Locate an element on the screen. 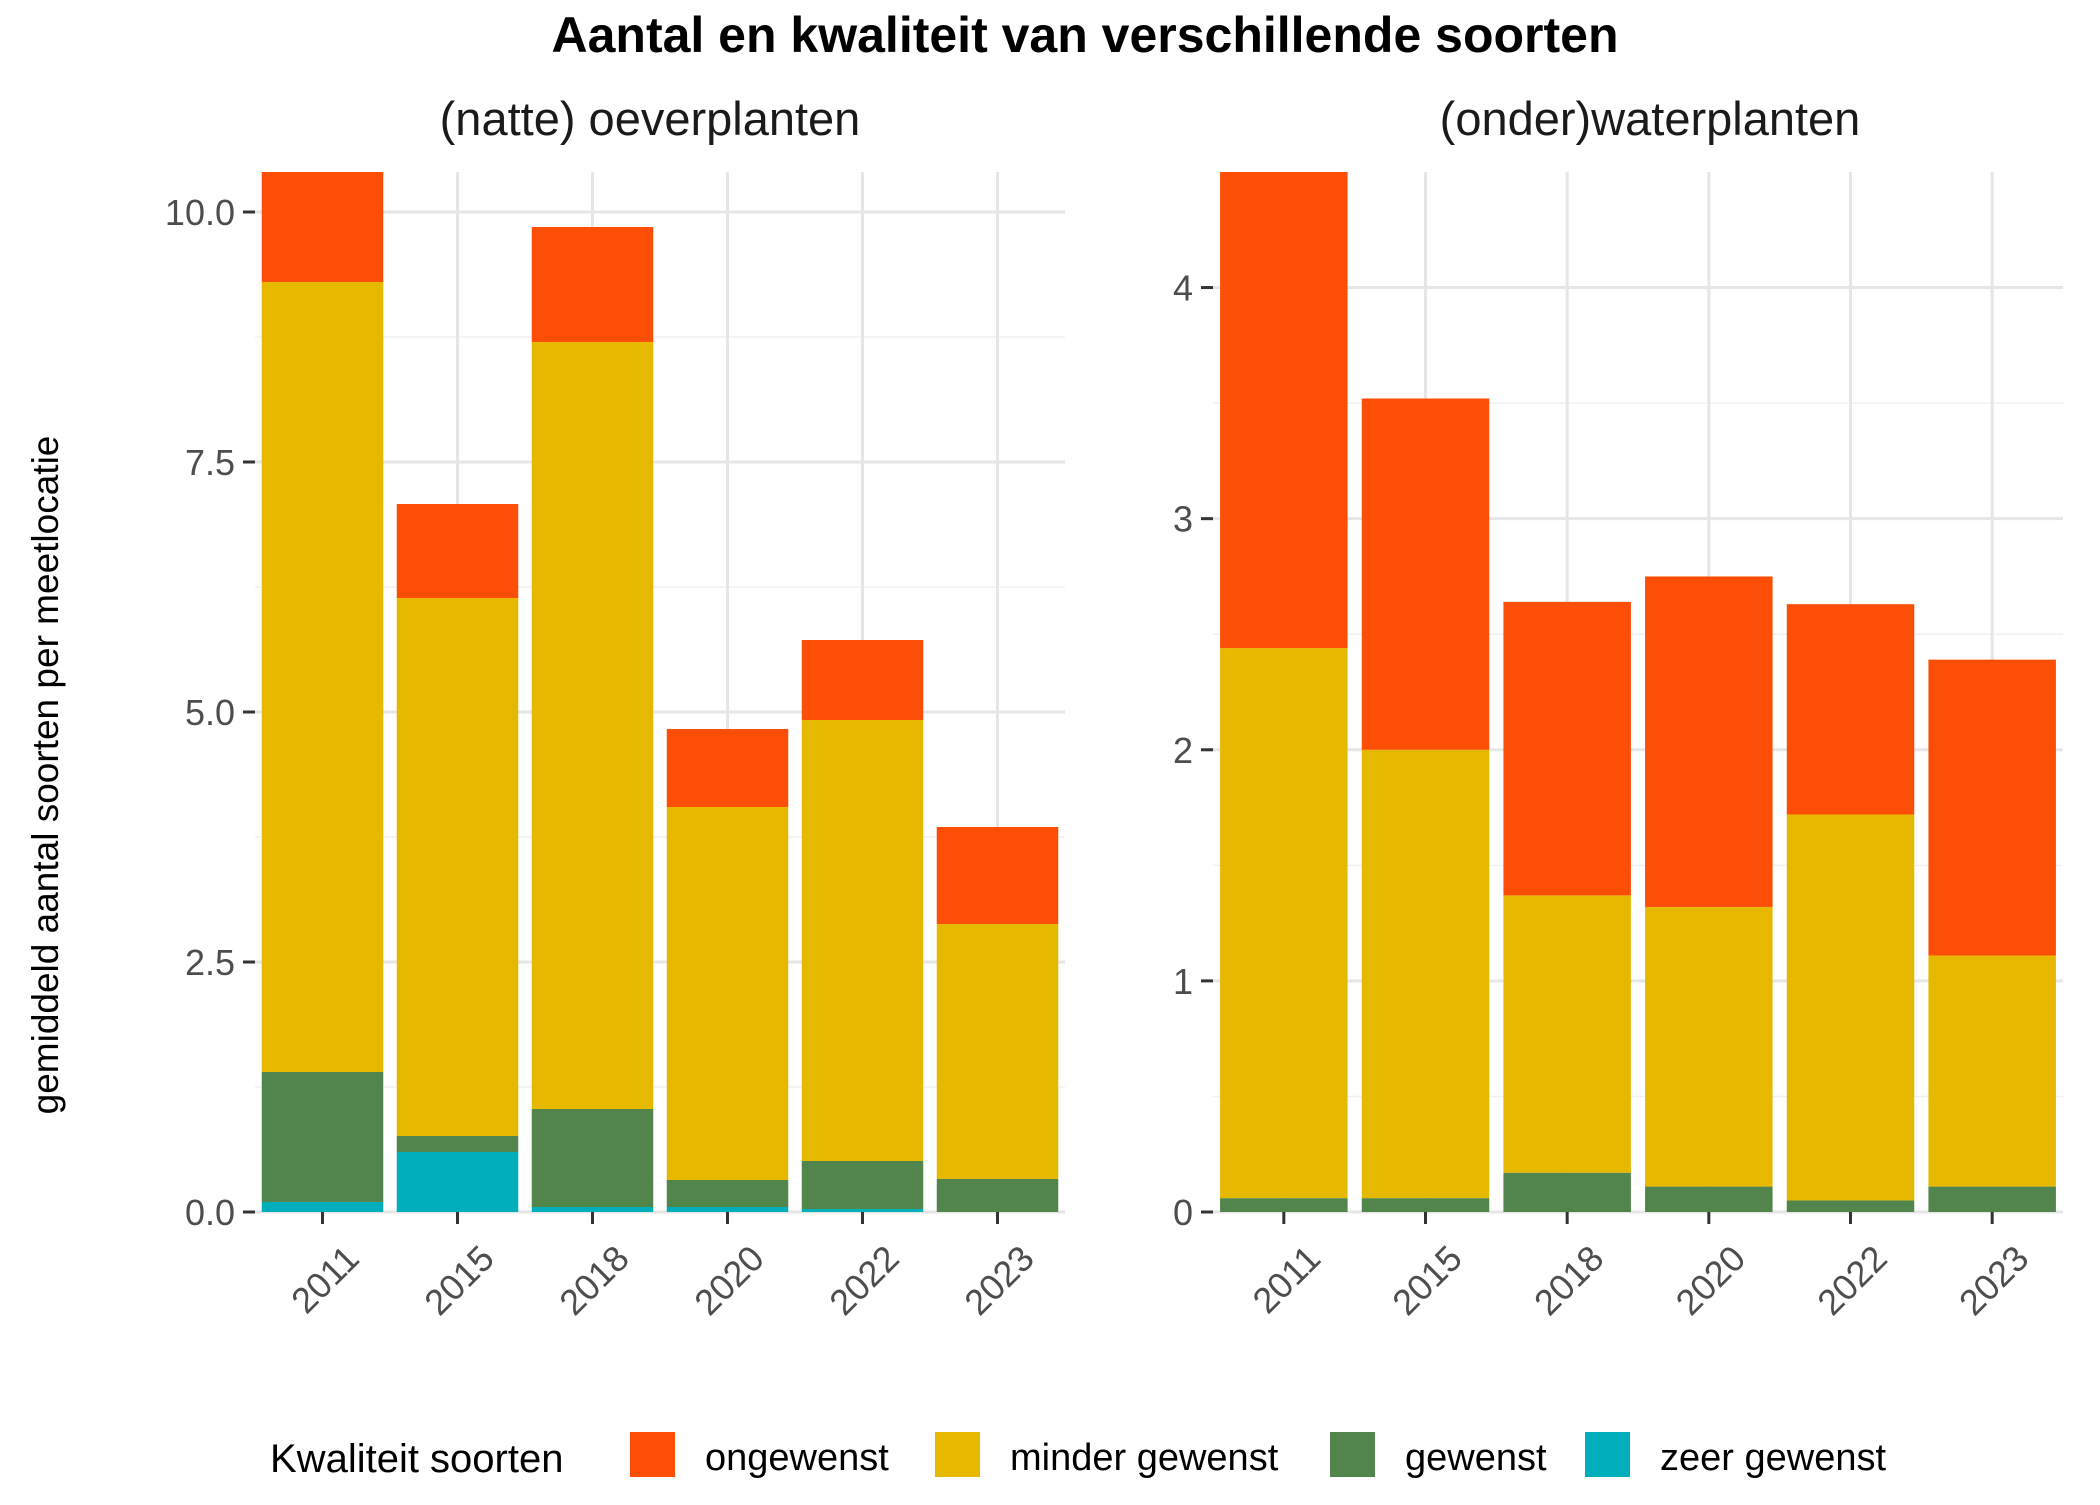  y-tick-label: 2 is located at coordinates (1183, 750).